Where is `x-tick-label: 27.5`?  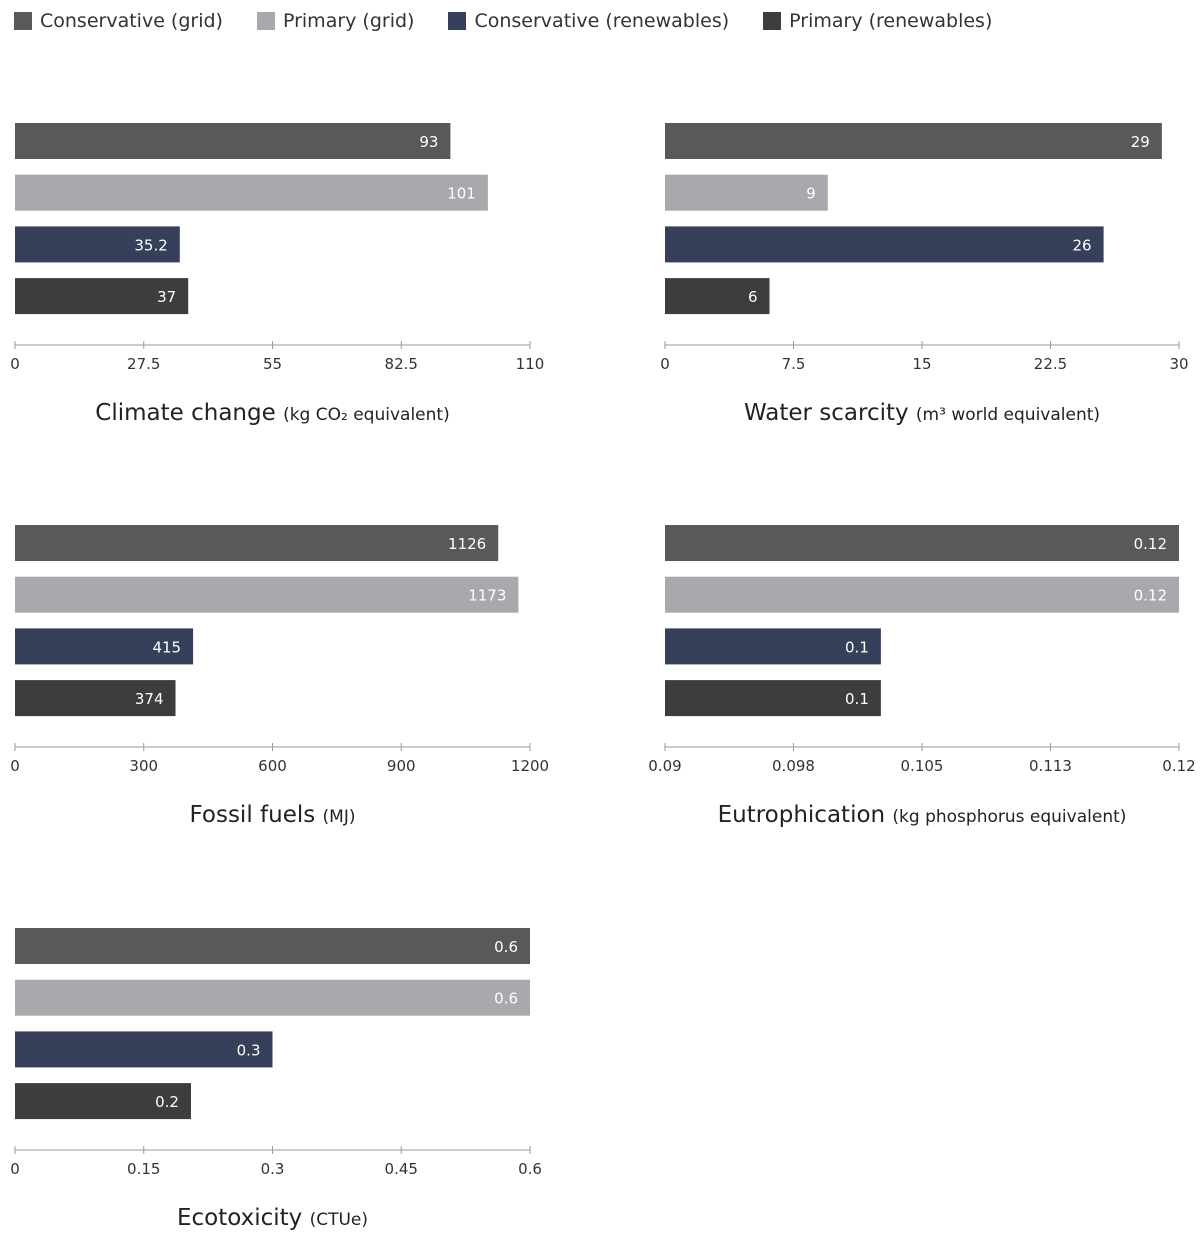 x-tick-label: 27.5 is located at coordinates (143, 364).